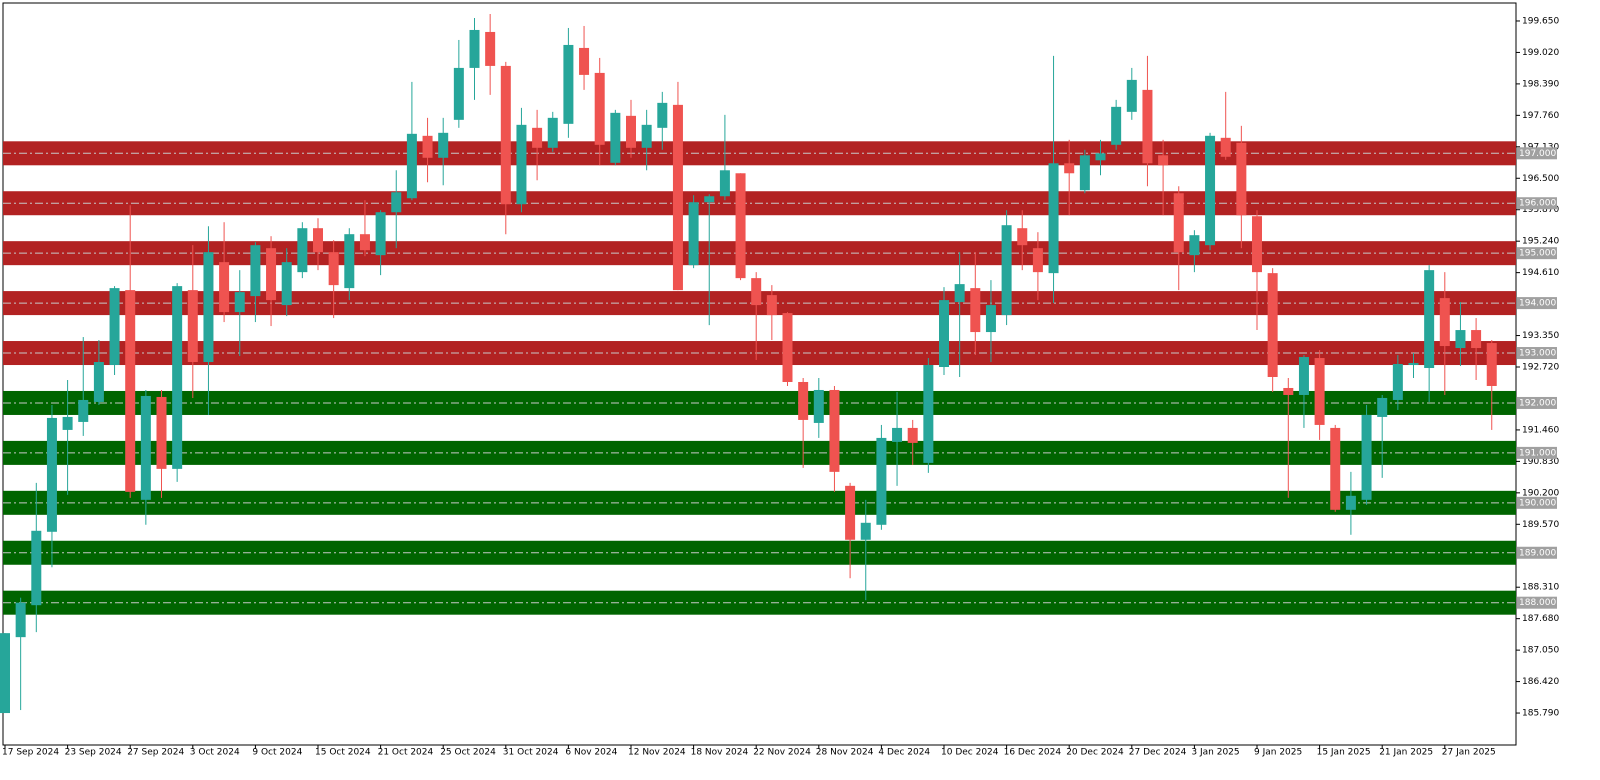 Image resolution: width=1600 pixels, height=780 pixels. I want to click on x-tick-label: 31 Oct 2024, so click(531, 753).